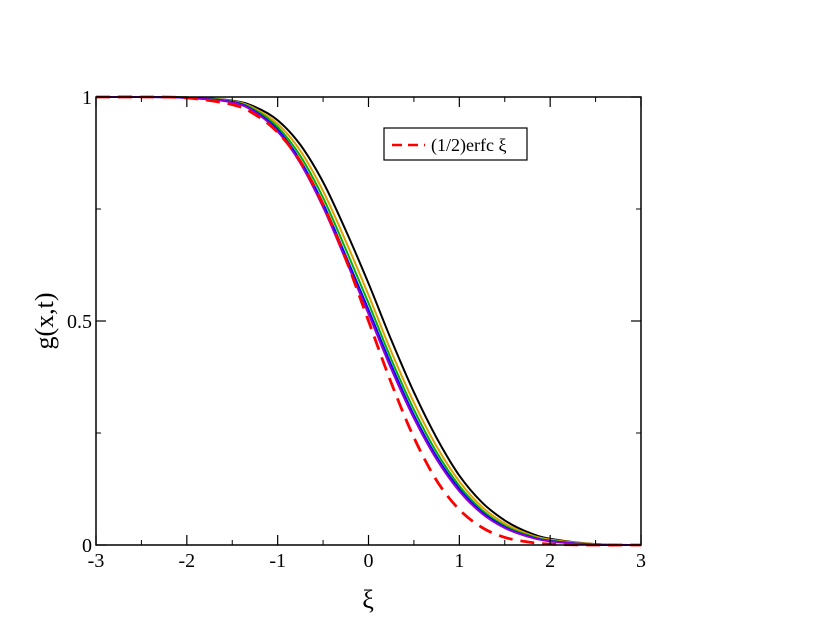  What do you see at coordinates (368, 599) in the screenshot?
I see `x-axis-label: ξ` at bounding box center [368, 599].